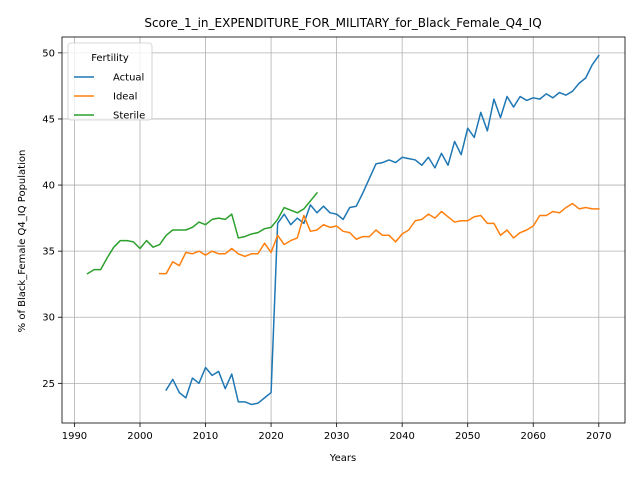 Image resolution: width=640 pixels, height=480 pixels. Describe the element at coordinates (48, 186) in the screenshot. I see `y-tick-label: 40` at that location.